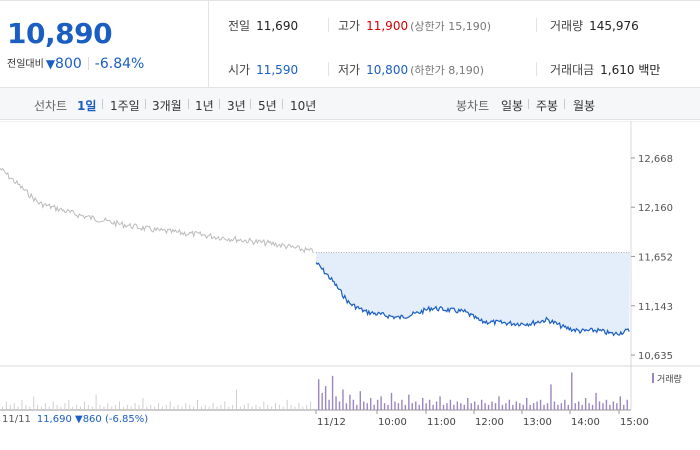 Image resolution: width=700 pixels, height=450 pixels. What do you see at coordinates (411, 69) in the screenshot?
I see `low-cell: 저가 10,800 (하한가 8,190)` at bounding box center [411, 69].